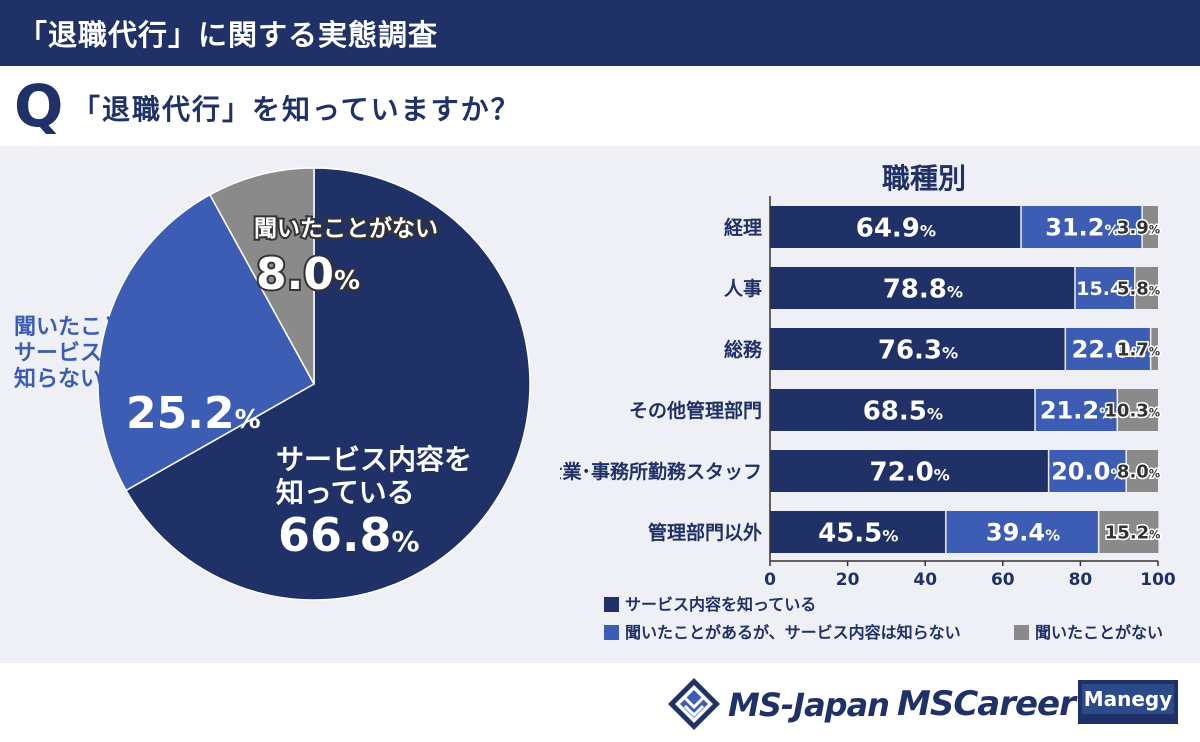  Describe the element at coordinates (743, 349) in the screenshot. I see `category-label-2: 総務` at that location.